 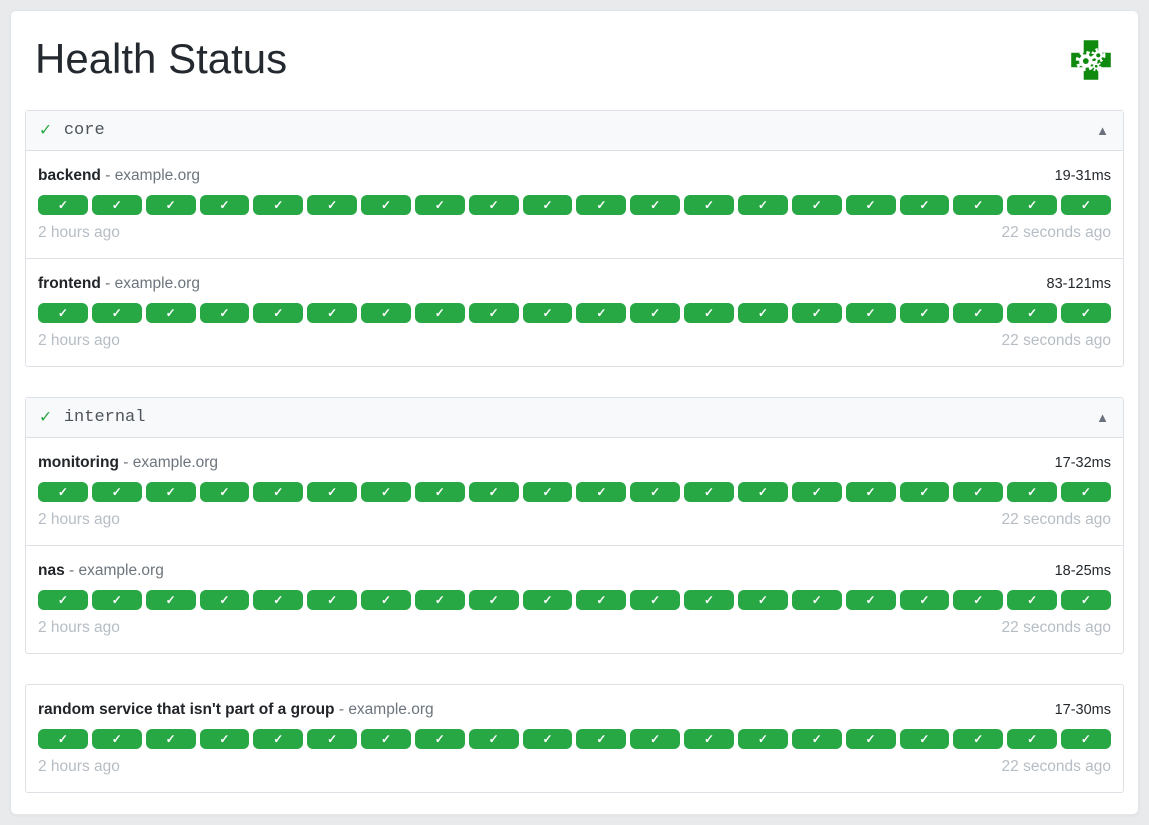 What do you see at coordinates (574, 417) in the screenshot?
I see `group-header: ✓ internal ▲` at bounding box center [574, 417].